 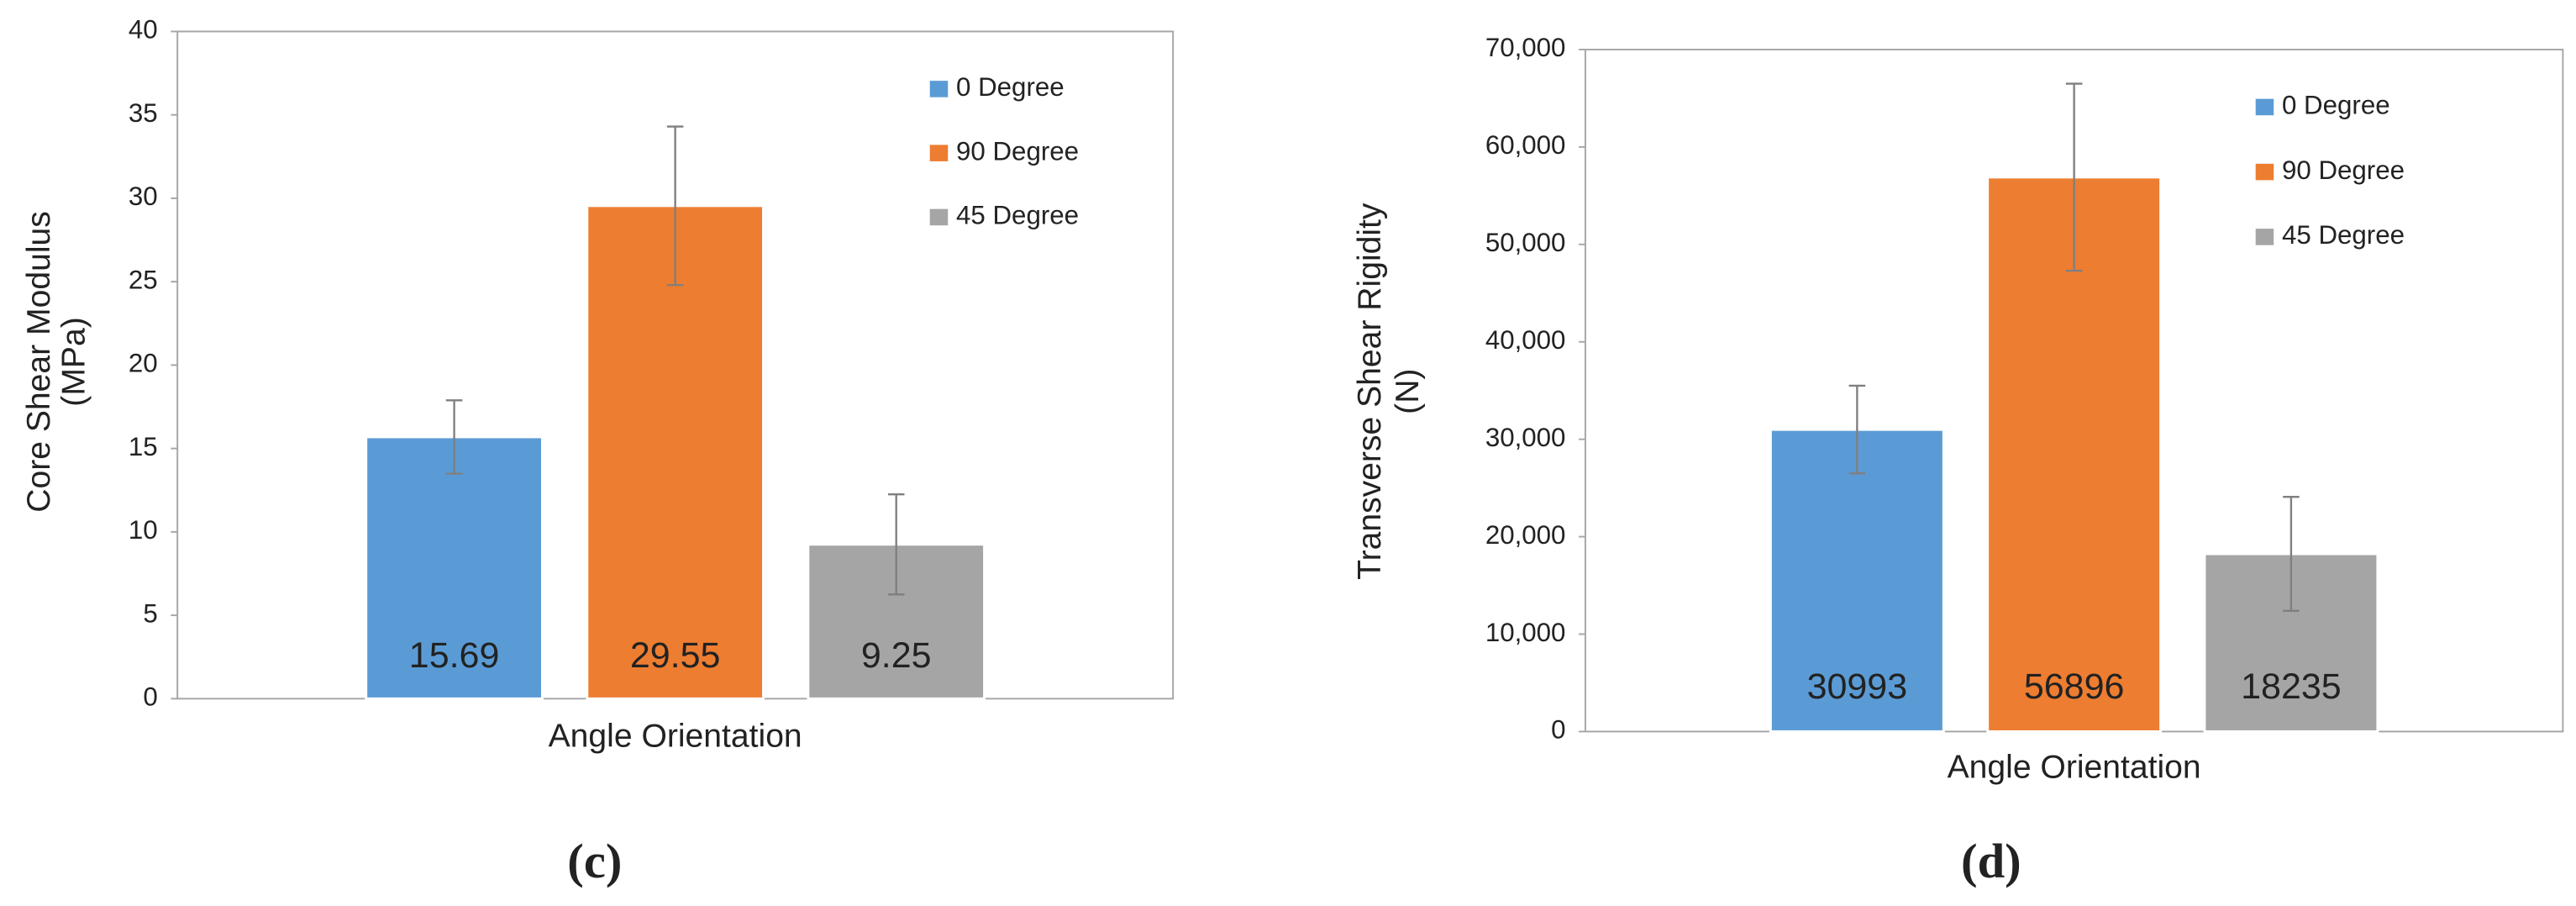 I want to click on y-tick-label: 25, so click(x=143, y=279).